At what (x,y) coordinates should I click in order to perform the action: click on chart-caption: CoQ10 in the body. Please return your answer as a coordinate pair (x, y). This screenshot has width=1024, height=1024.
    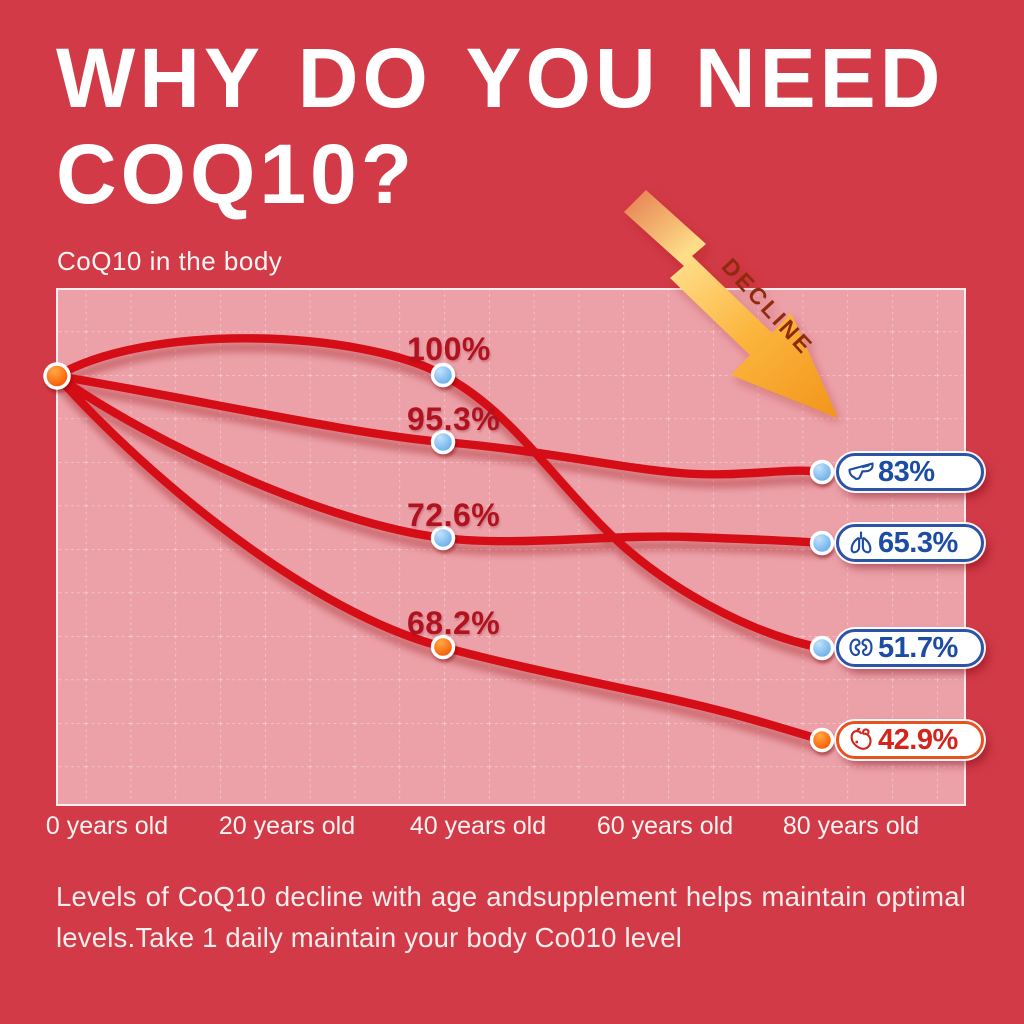
    Looking at the image, I should click on (170, 261).